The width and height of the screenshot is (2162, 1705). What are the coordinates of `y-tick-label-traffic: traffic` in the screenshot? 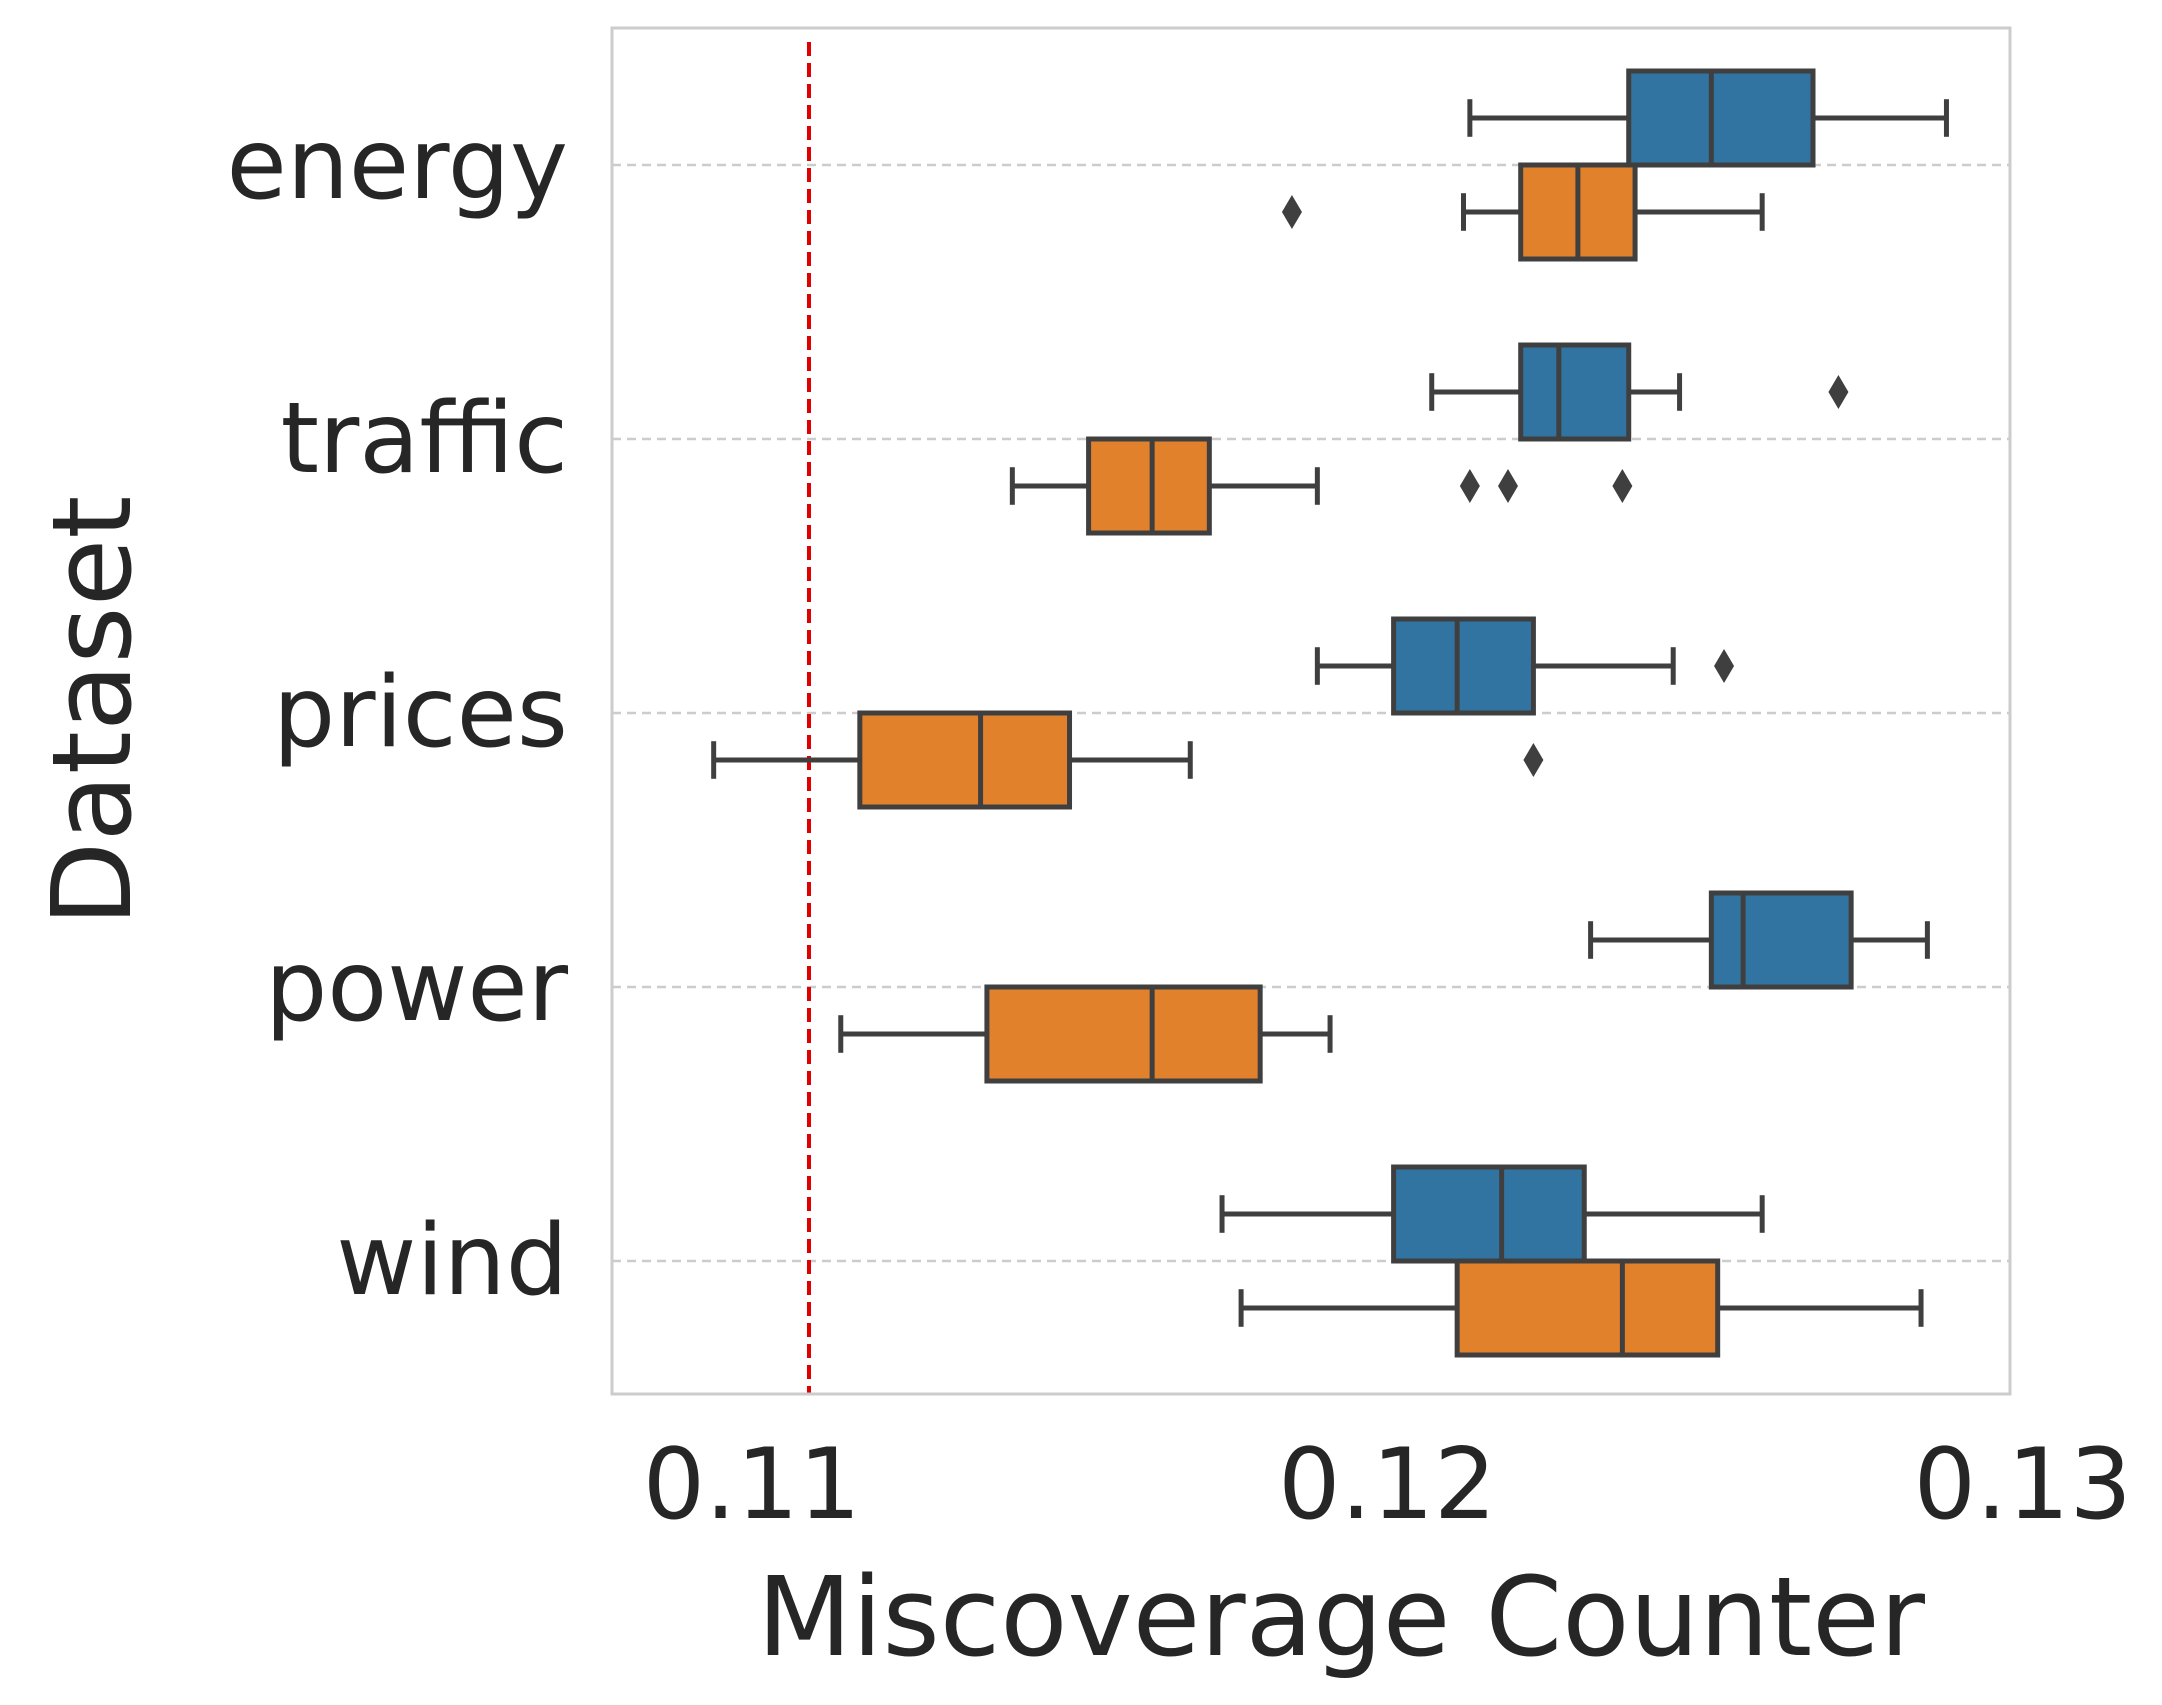 It's located at (424, 439).